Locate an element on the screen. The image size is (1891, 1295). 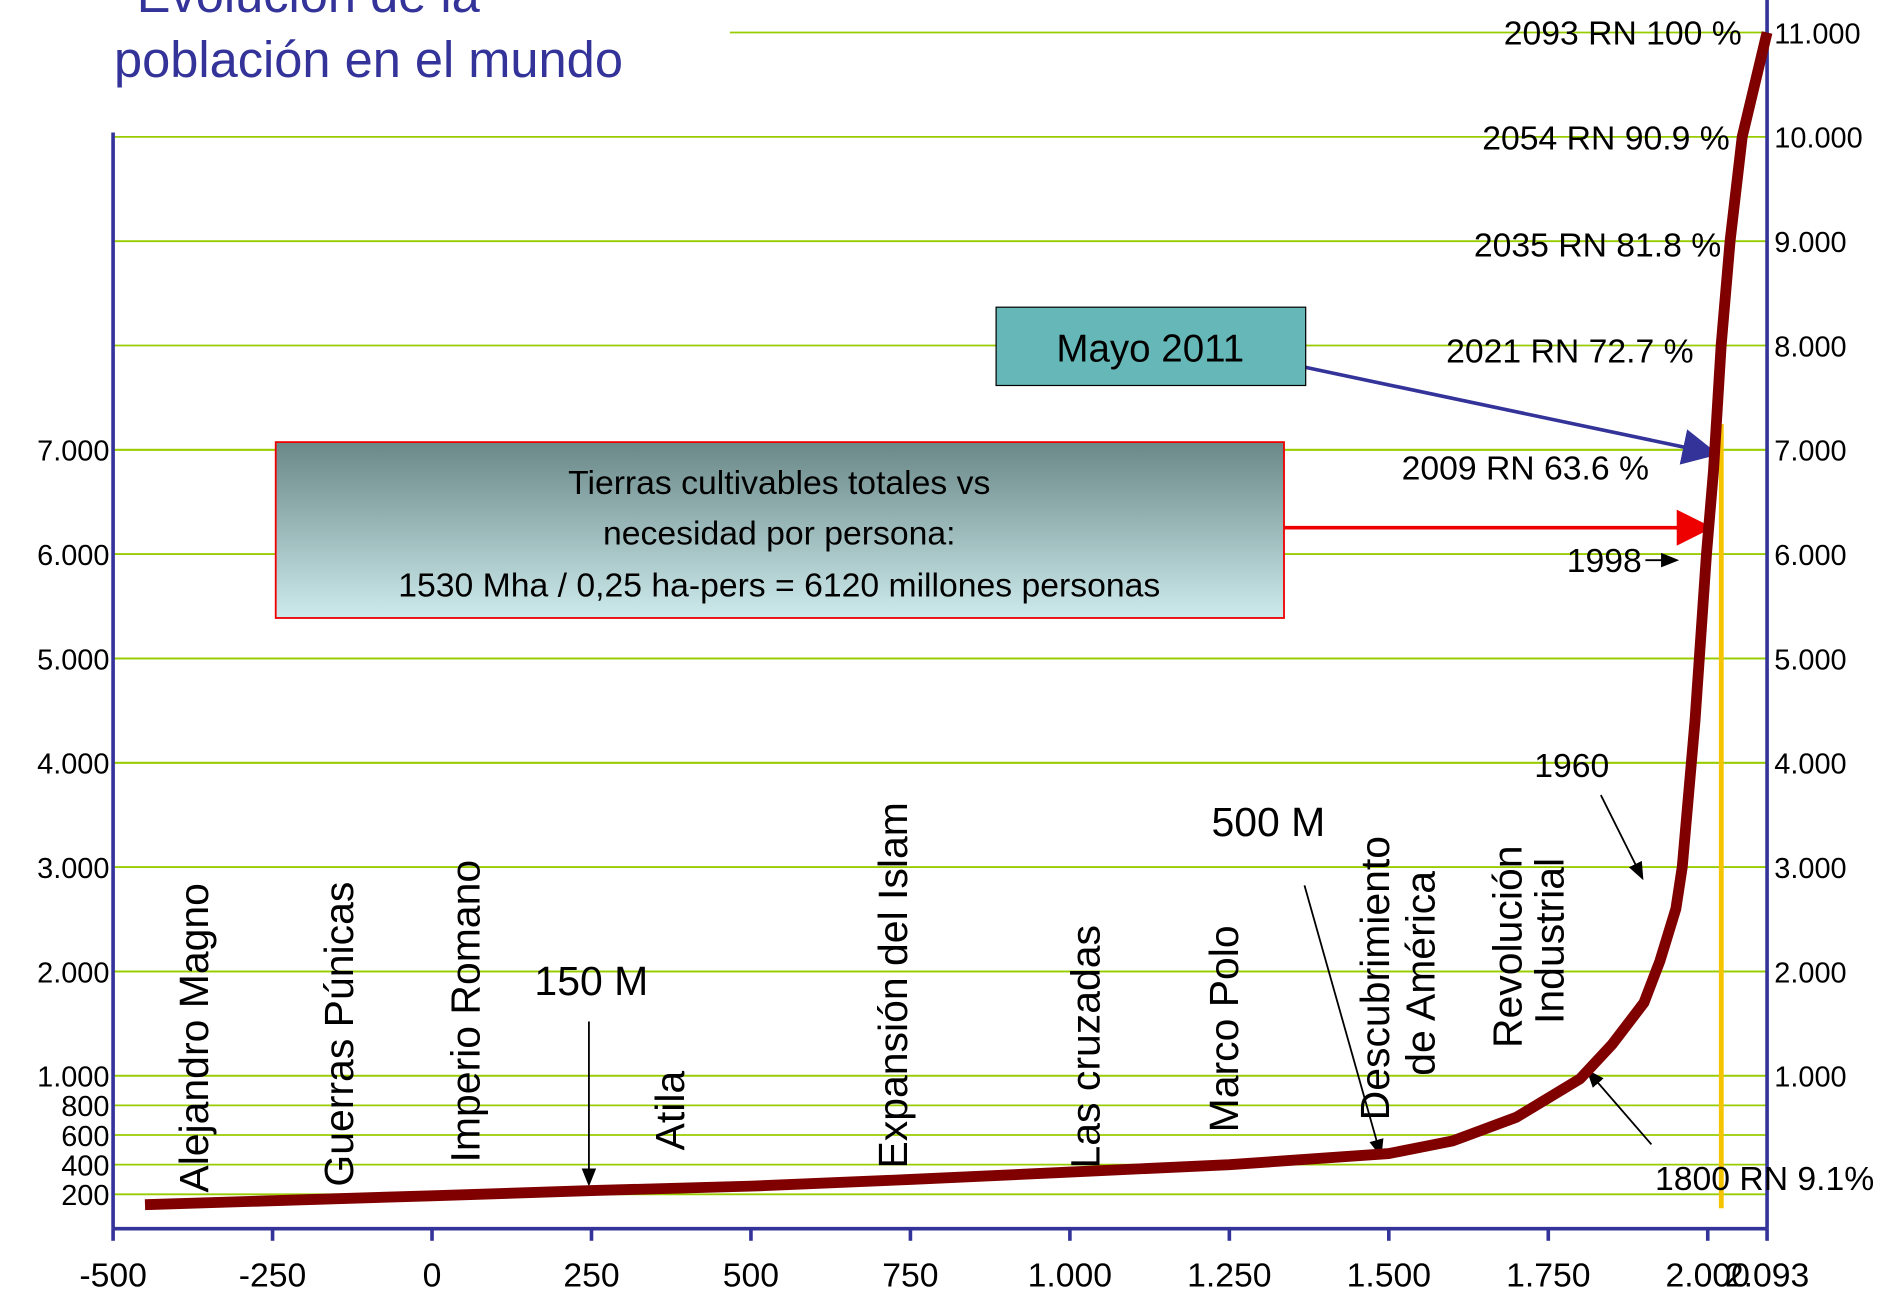
x-tick-label: -250 is located at coordinates (273, 1276).